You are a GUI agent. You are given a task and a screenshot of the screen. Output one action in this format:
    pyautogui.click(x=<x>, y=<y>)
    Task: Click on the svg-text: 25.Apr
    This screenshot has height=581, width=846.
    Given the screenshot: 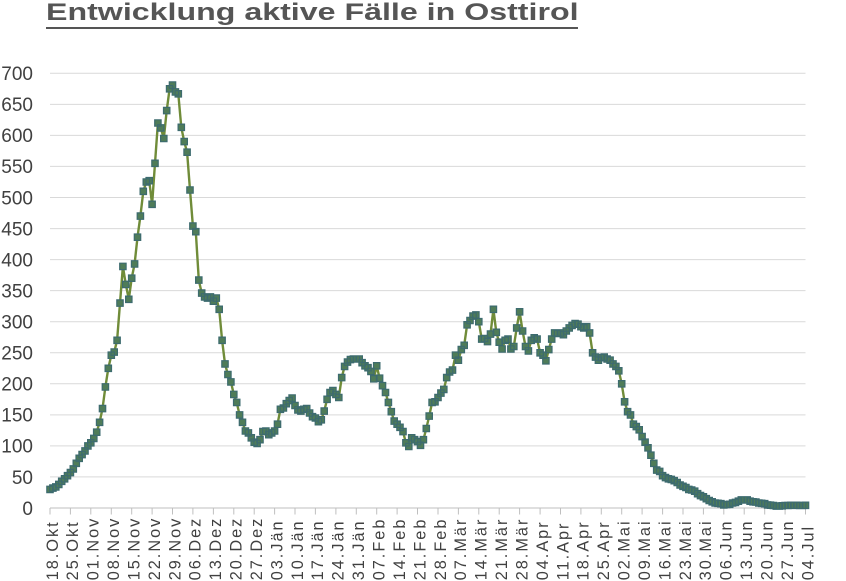 What is the action you would take?
    pyautogui.click(x=604, y=550)
    